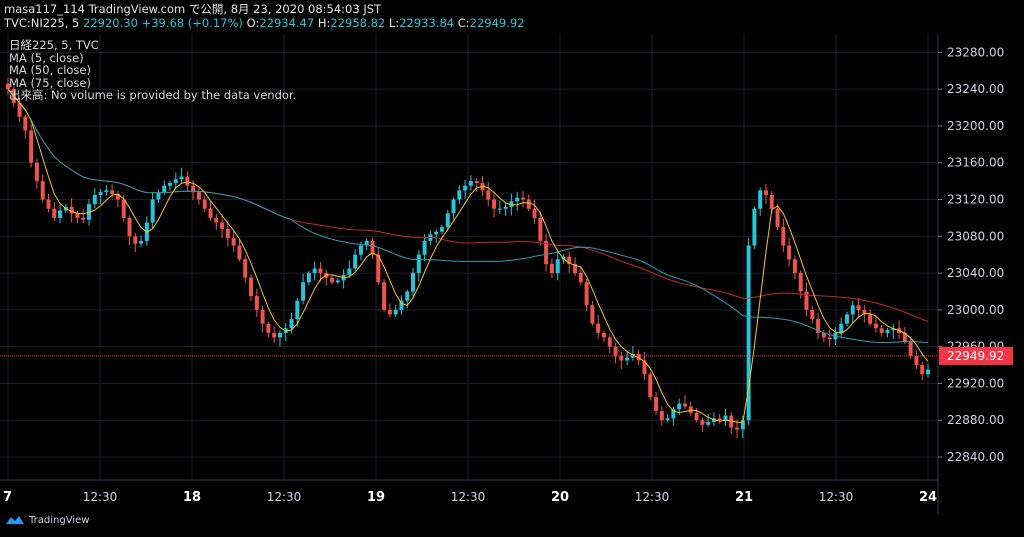 The image size is (1024, 537). Describe the element at coordinates (975, 52) in the screenshot. I see `price-tick-label: 23280.00` at that location.